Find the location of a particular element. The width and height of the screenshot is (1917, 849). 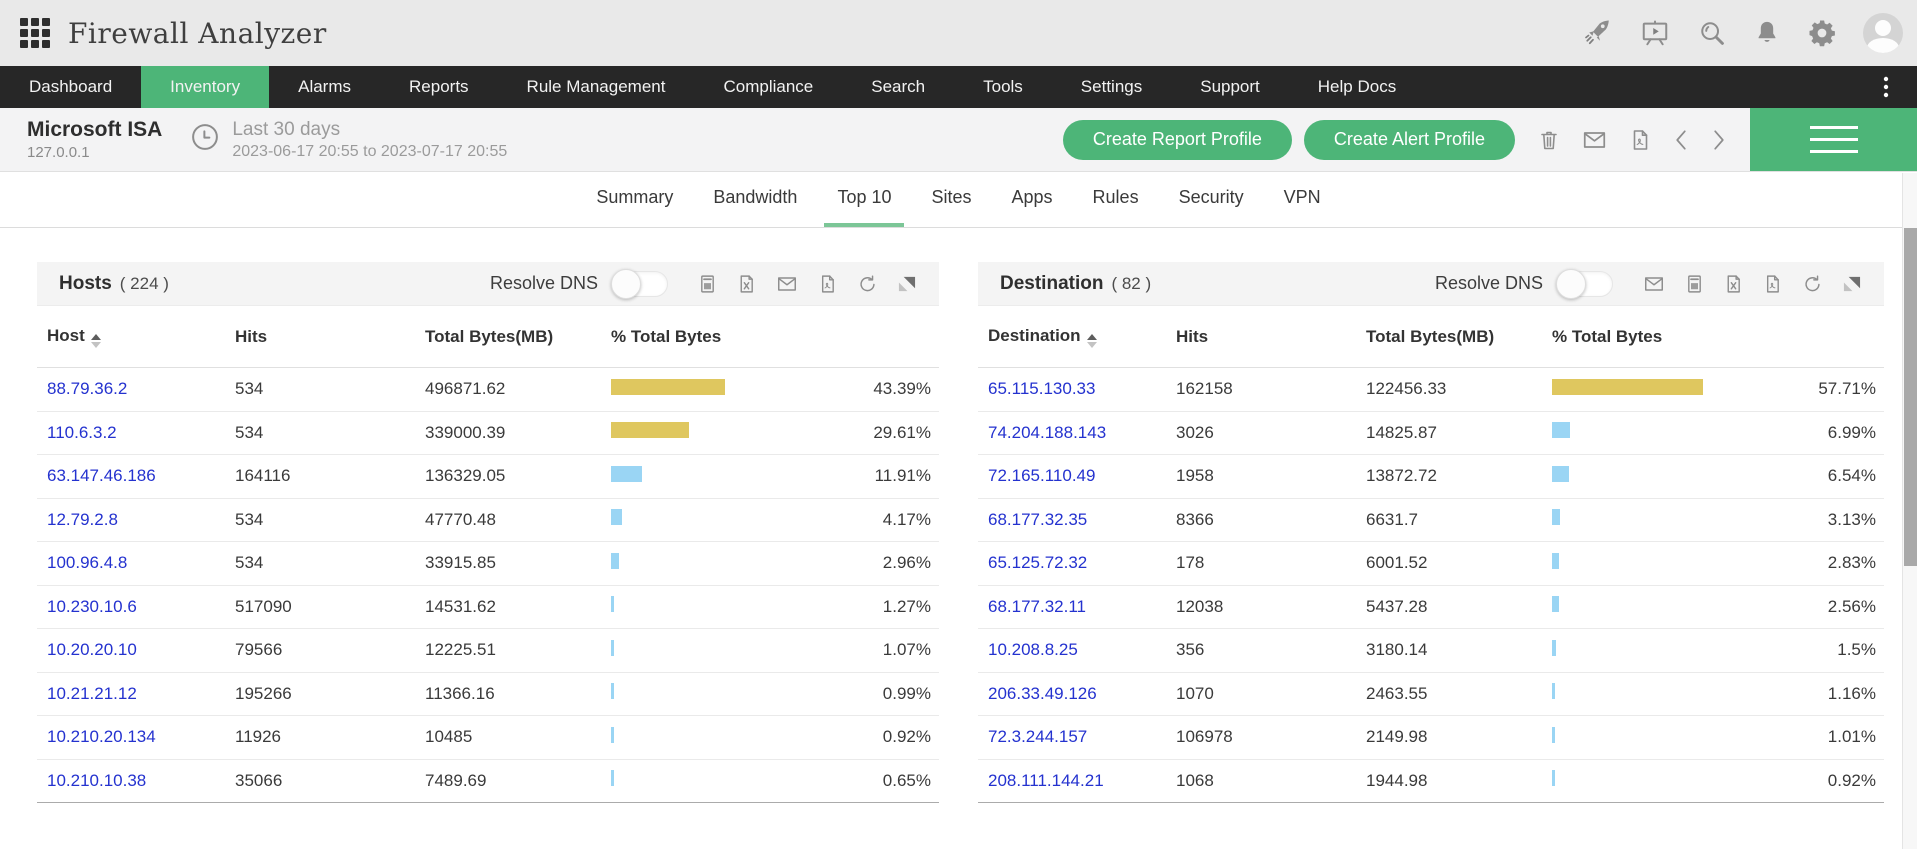

table-row: 72.3.244.157 106978 2149.98 1.01% is located at coordinates (1431, 738).